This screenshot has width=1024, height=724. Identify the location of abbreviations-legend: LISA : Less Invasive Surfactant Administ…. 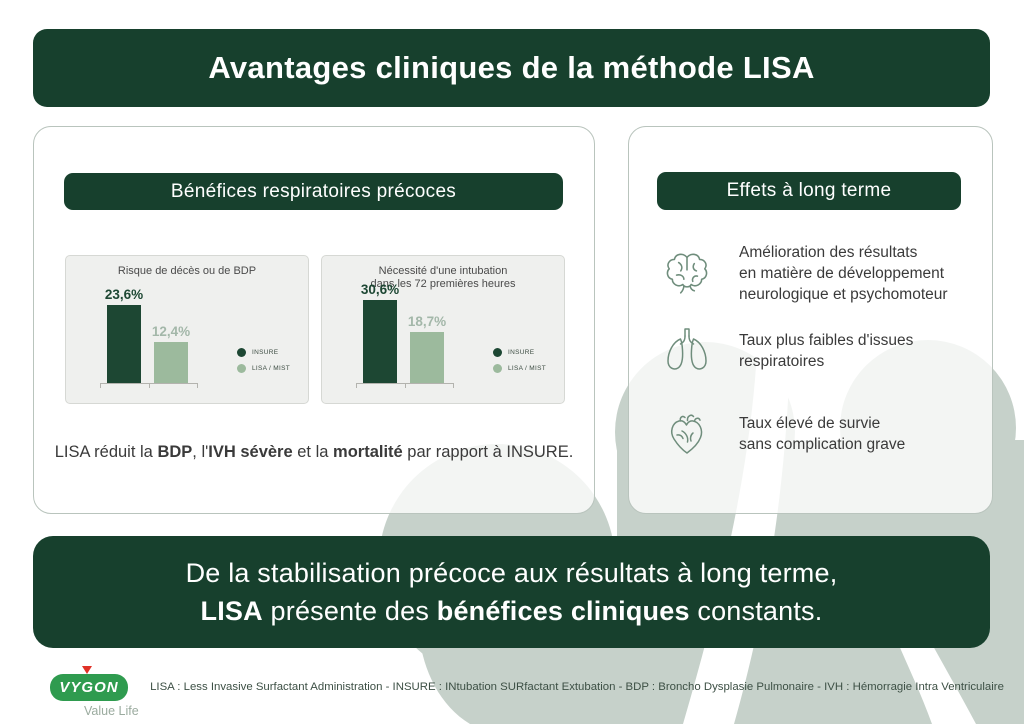
(577, 687).